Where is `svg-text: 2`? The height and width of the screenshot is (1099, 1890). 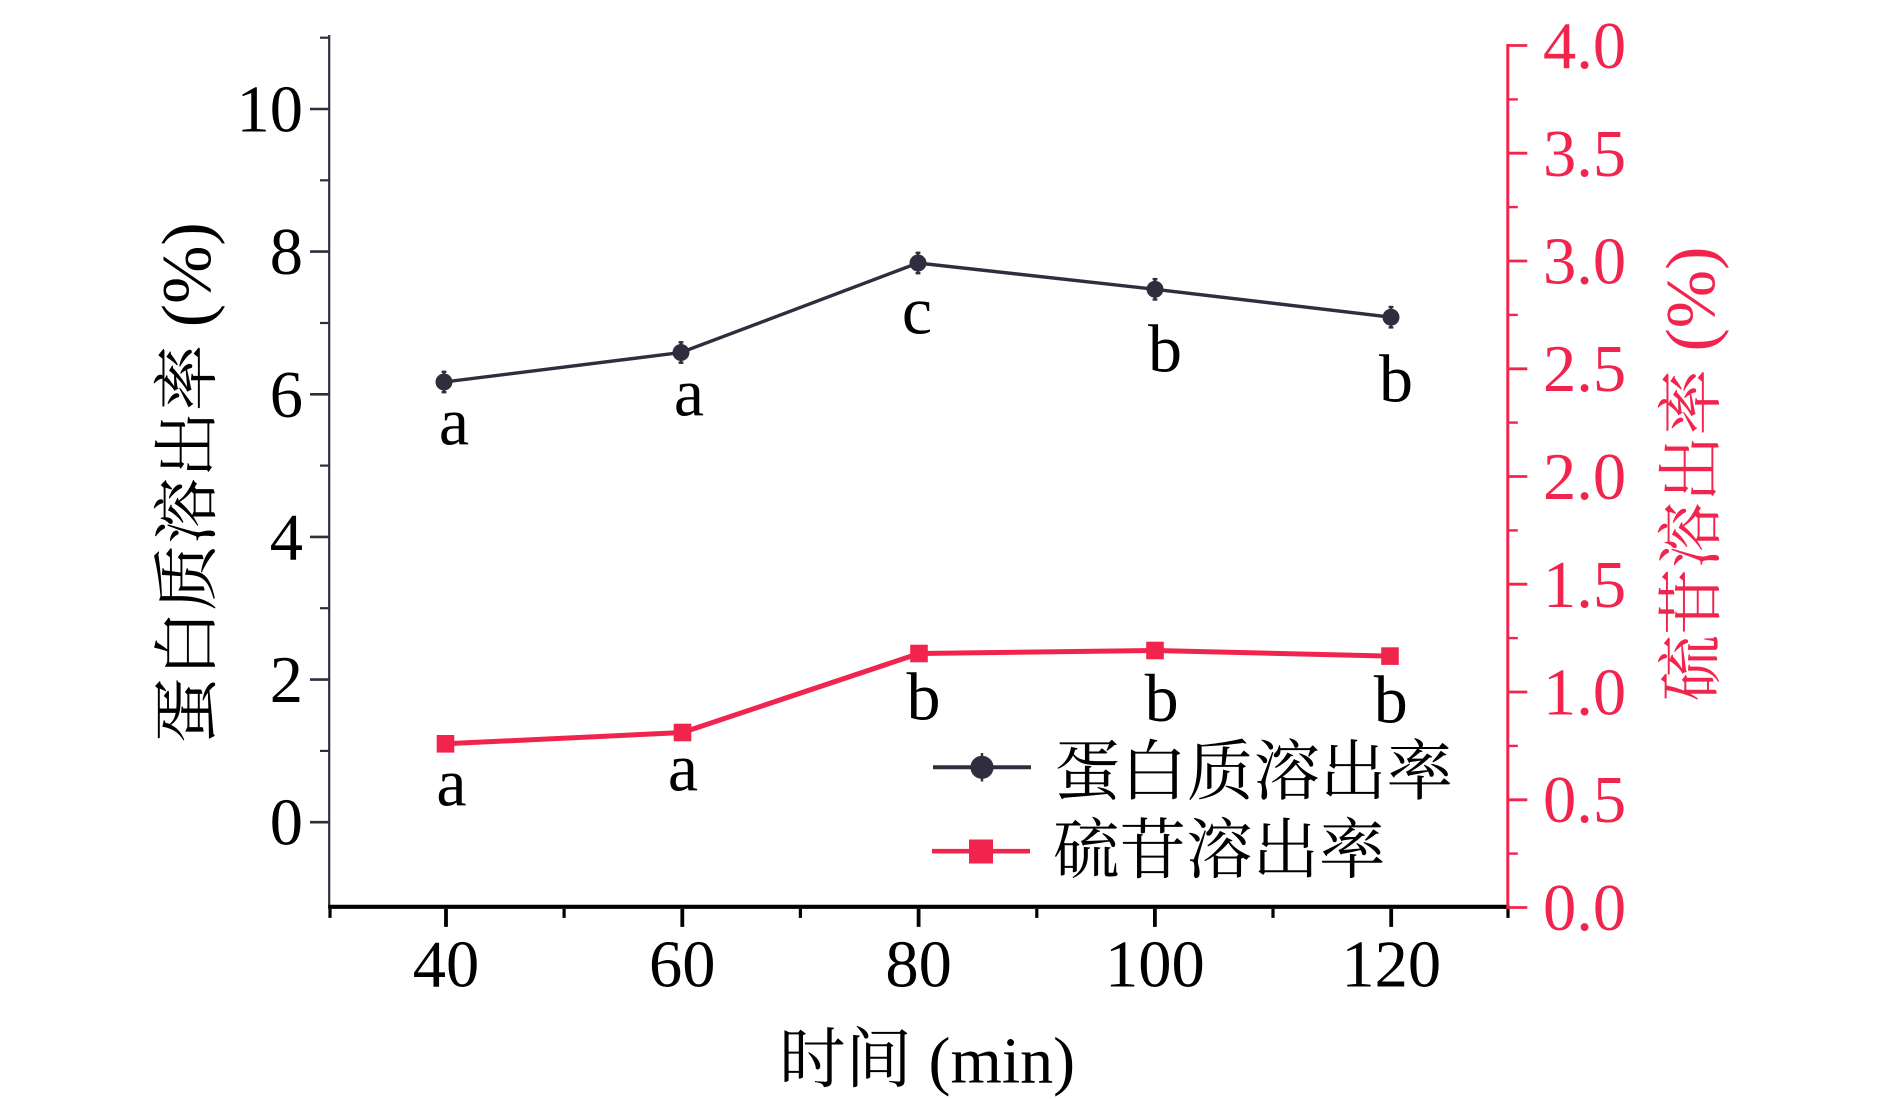 svg-text: 2 is located at coordinates (286, 680).